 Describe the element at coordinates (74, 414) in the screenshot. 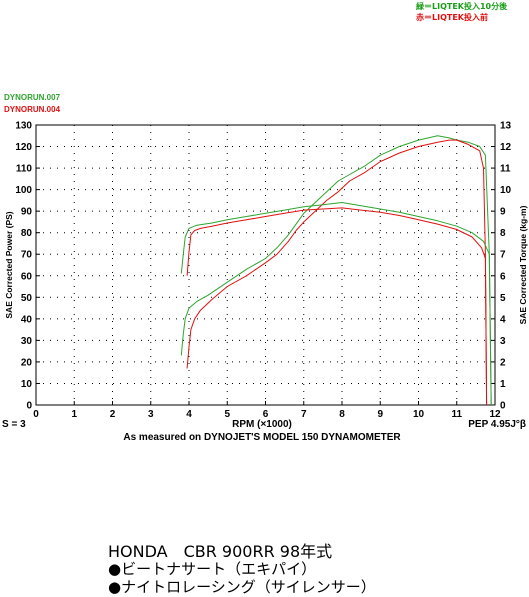

I see `x-tick-label: 1` at that location.